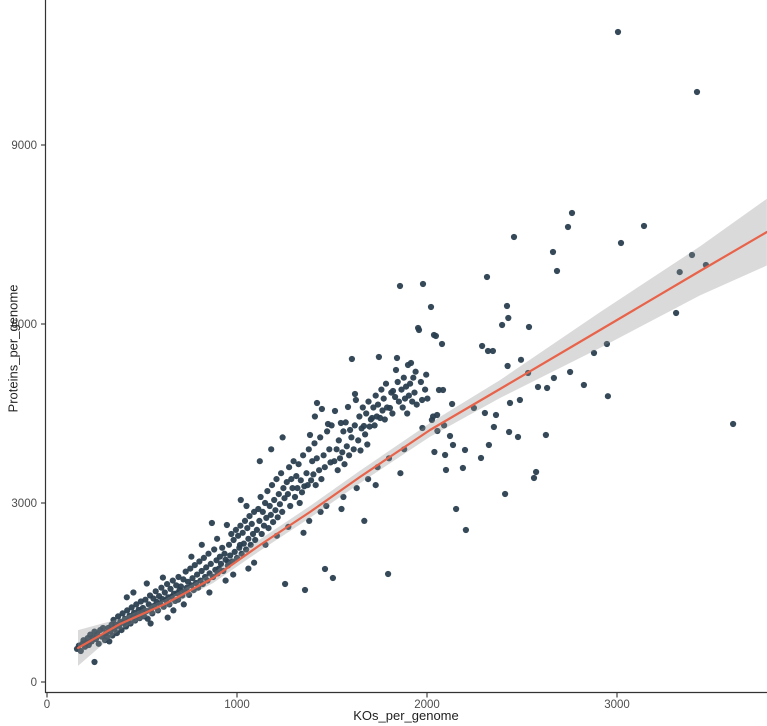 The height and width of the screenshot is (726, 767). What do you see at coordinates (617, 705) in the screenshot?
I see `x-tick-label: 3000` at bounding box center [617, 705].